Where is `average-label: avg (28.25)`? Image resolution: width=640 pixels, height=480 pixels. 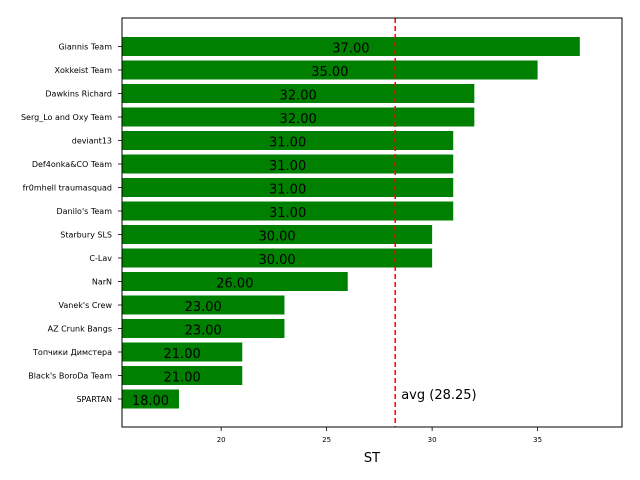 average-label: avg (28.25) is located at coordinates (438, 395).